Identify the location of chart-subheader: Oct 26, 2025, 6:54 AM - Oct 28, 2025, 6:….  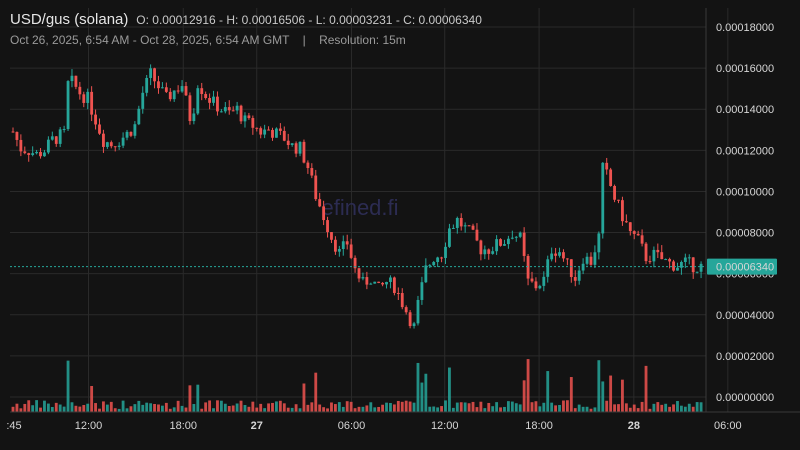
(208, 40).